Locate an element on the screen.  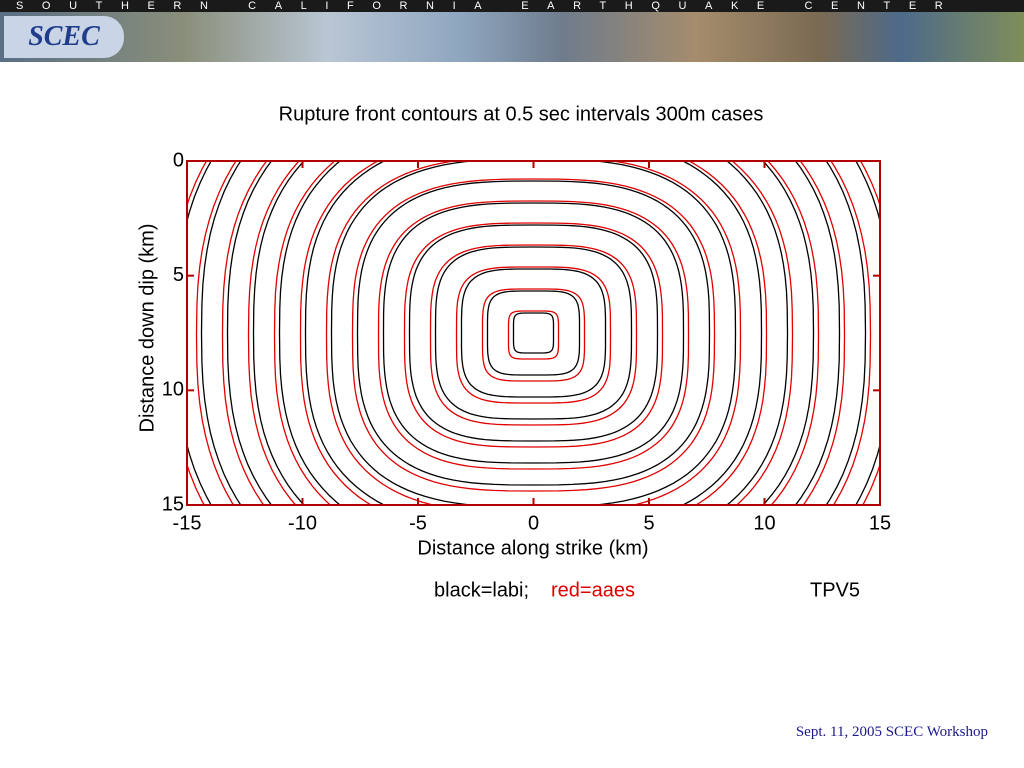
y-tick-label: 10 is located at coordinates (173, 390).